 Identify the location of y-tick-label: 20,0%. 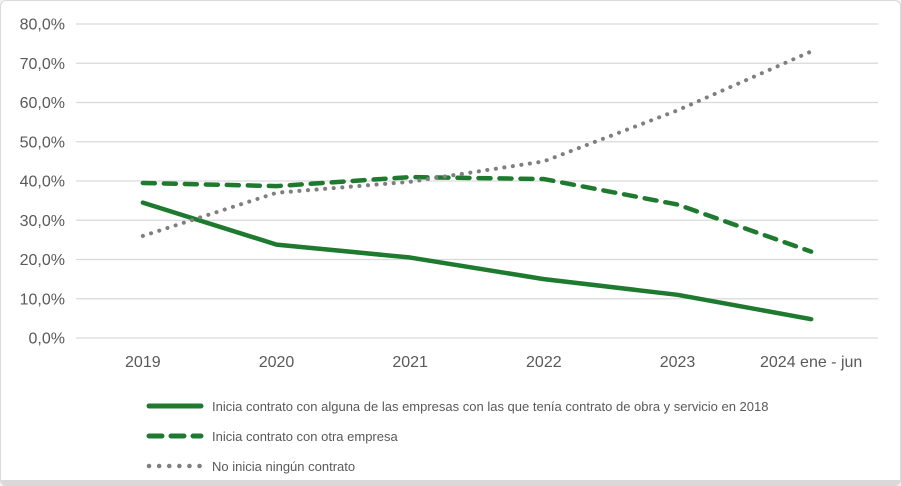
(42, 260).